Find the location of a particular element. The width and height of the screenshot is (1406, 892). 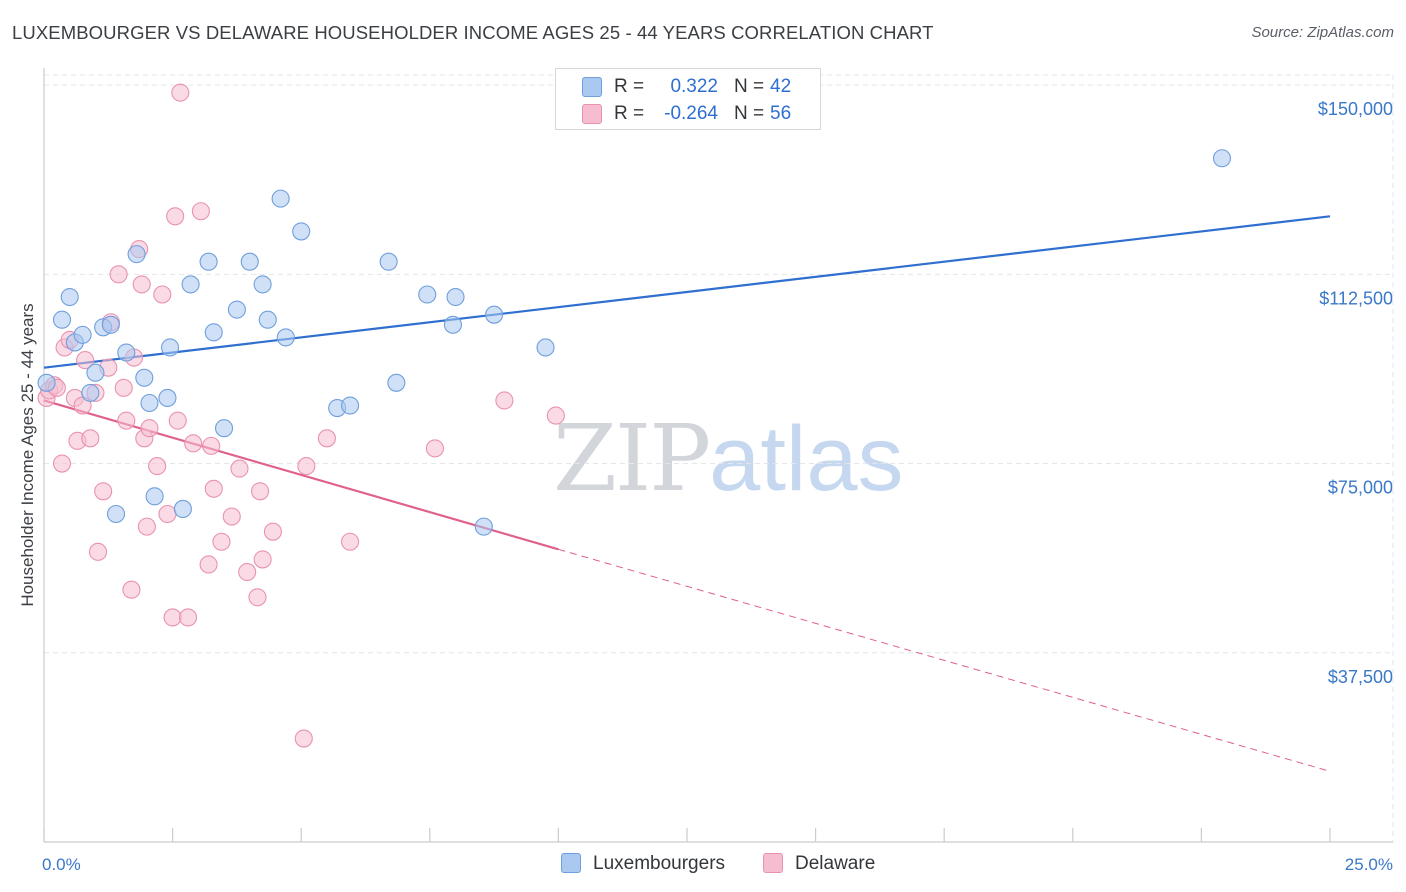

watermark-zip: ZIP is located at coordinates (632, 458).